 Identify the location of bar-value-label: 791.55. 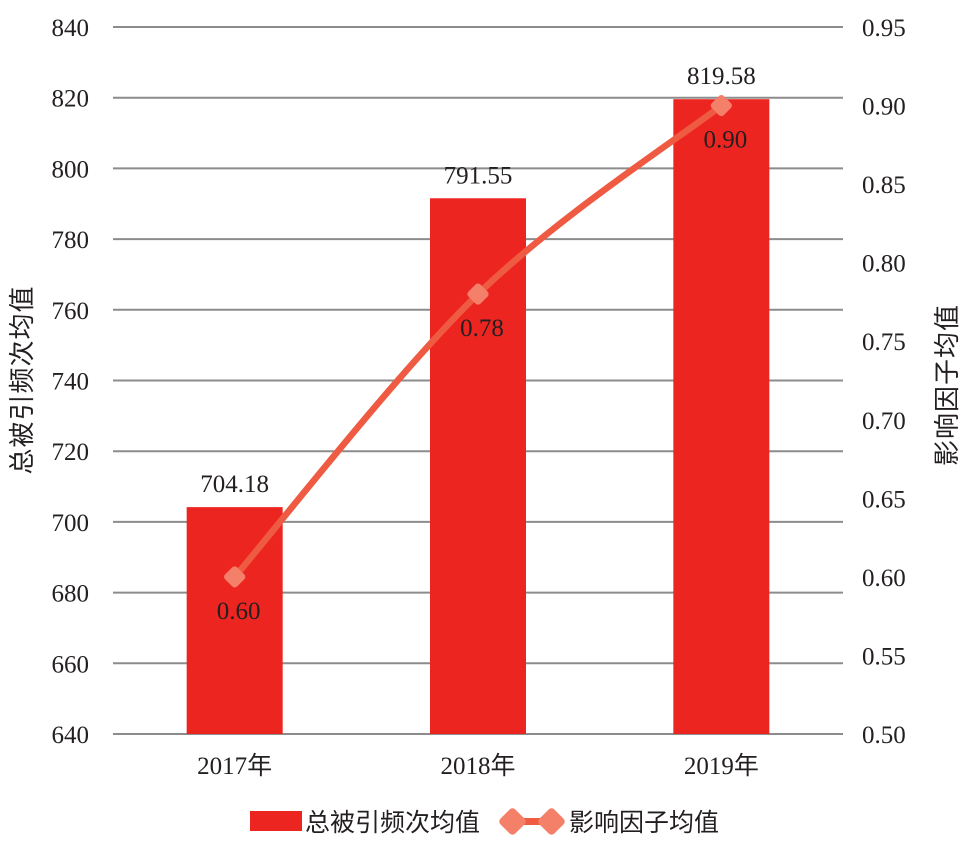
(478, 175).